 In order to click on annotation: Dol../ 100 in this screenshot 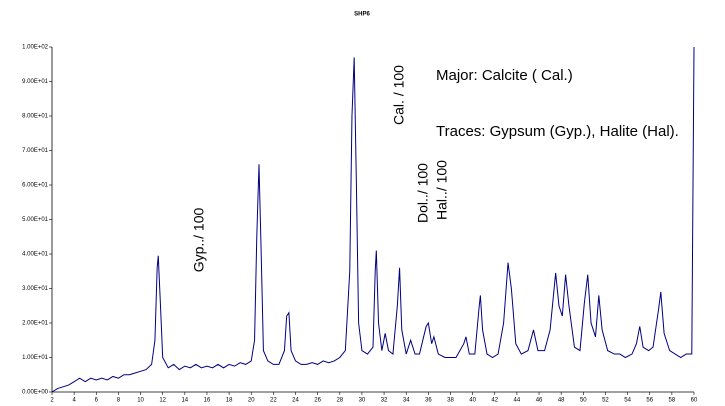, I will do `click(423, 193)`.